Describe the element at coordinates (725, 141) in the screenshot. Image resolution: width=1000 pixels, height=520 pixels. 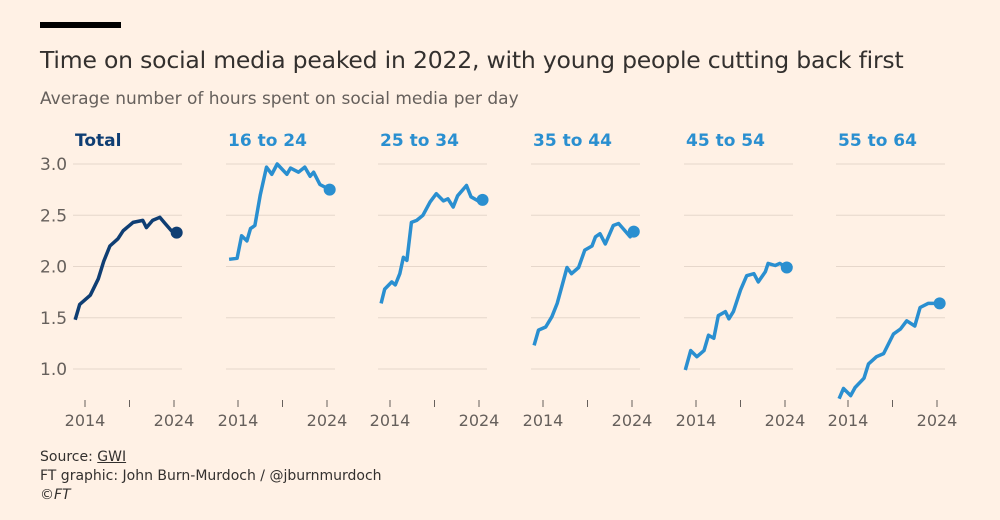
I see `panel-title: 45 to 54` at that location.